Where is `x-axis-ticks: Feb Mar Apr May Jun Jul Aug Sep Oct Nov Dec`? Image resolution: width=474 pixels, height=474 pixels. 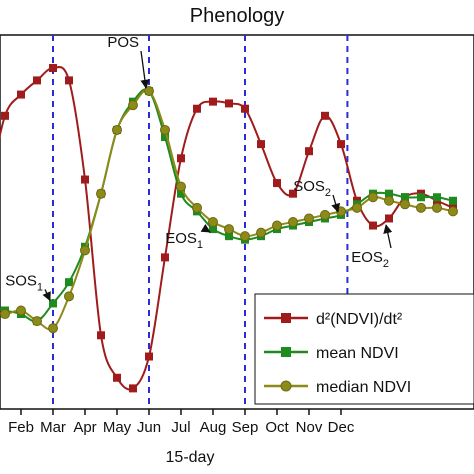
x-axis-ticks: Feb Mar Apr May Jun Jul Aug Sep Oct Nov Dec is located at coordinates (181, 422).